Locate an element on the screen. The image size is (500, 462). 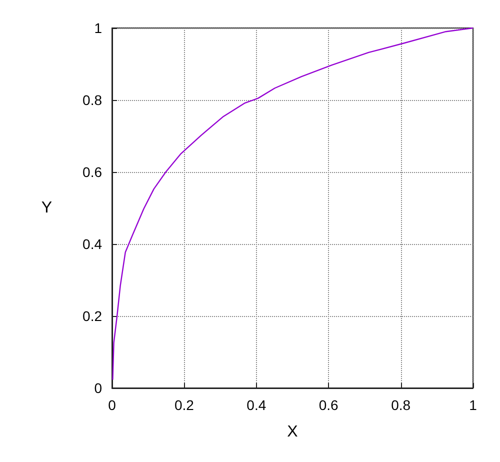
x-tick-label: 0.4 is located at coordinates (256, 405).